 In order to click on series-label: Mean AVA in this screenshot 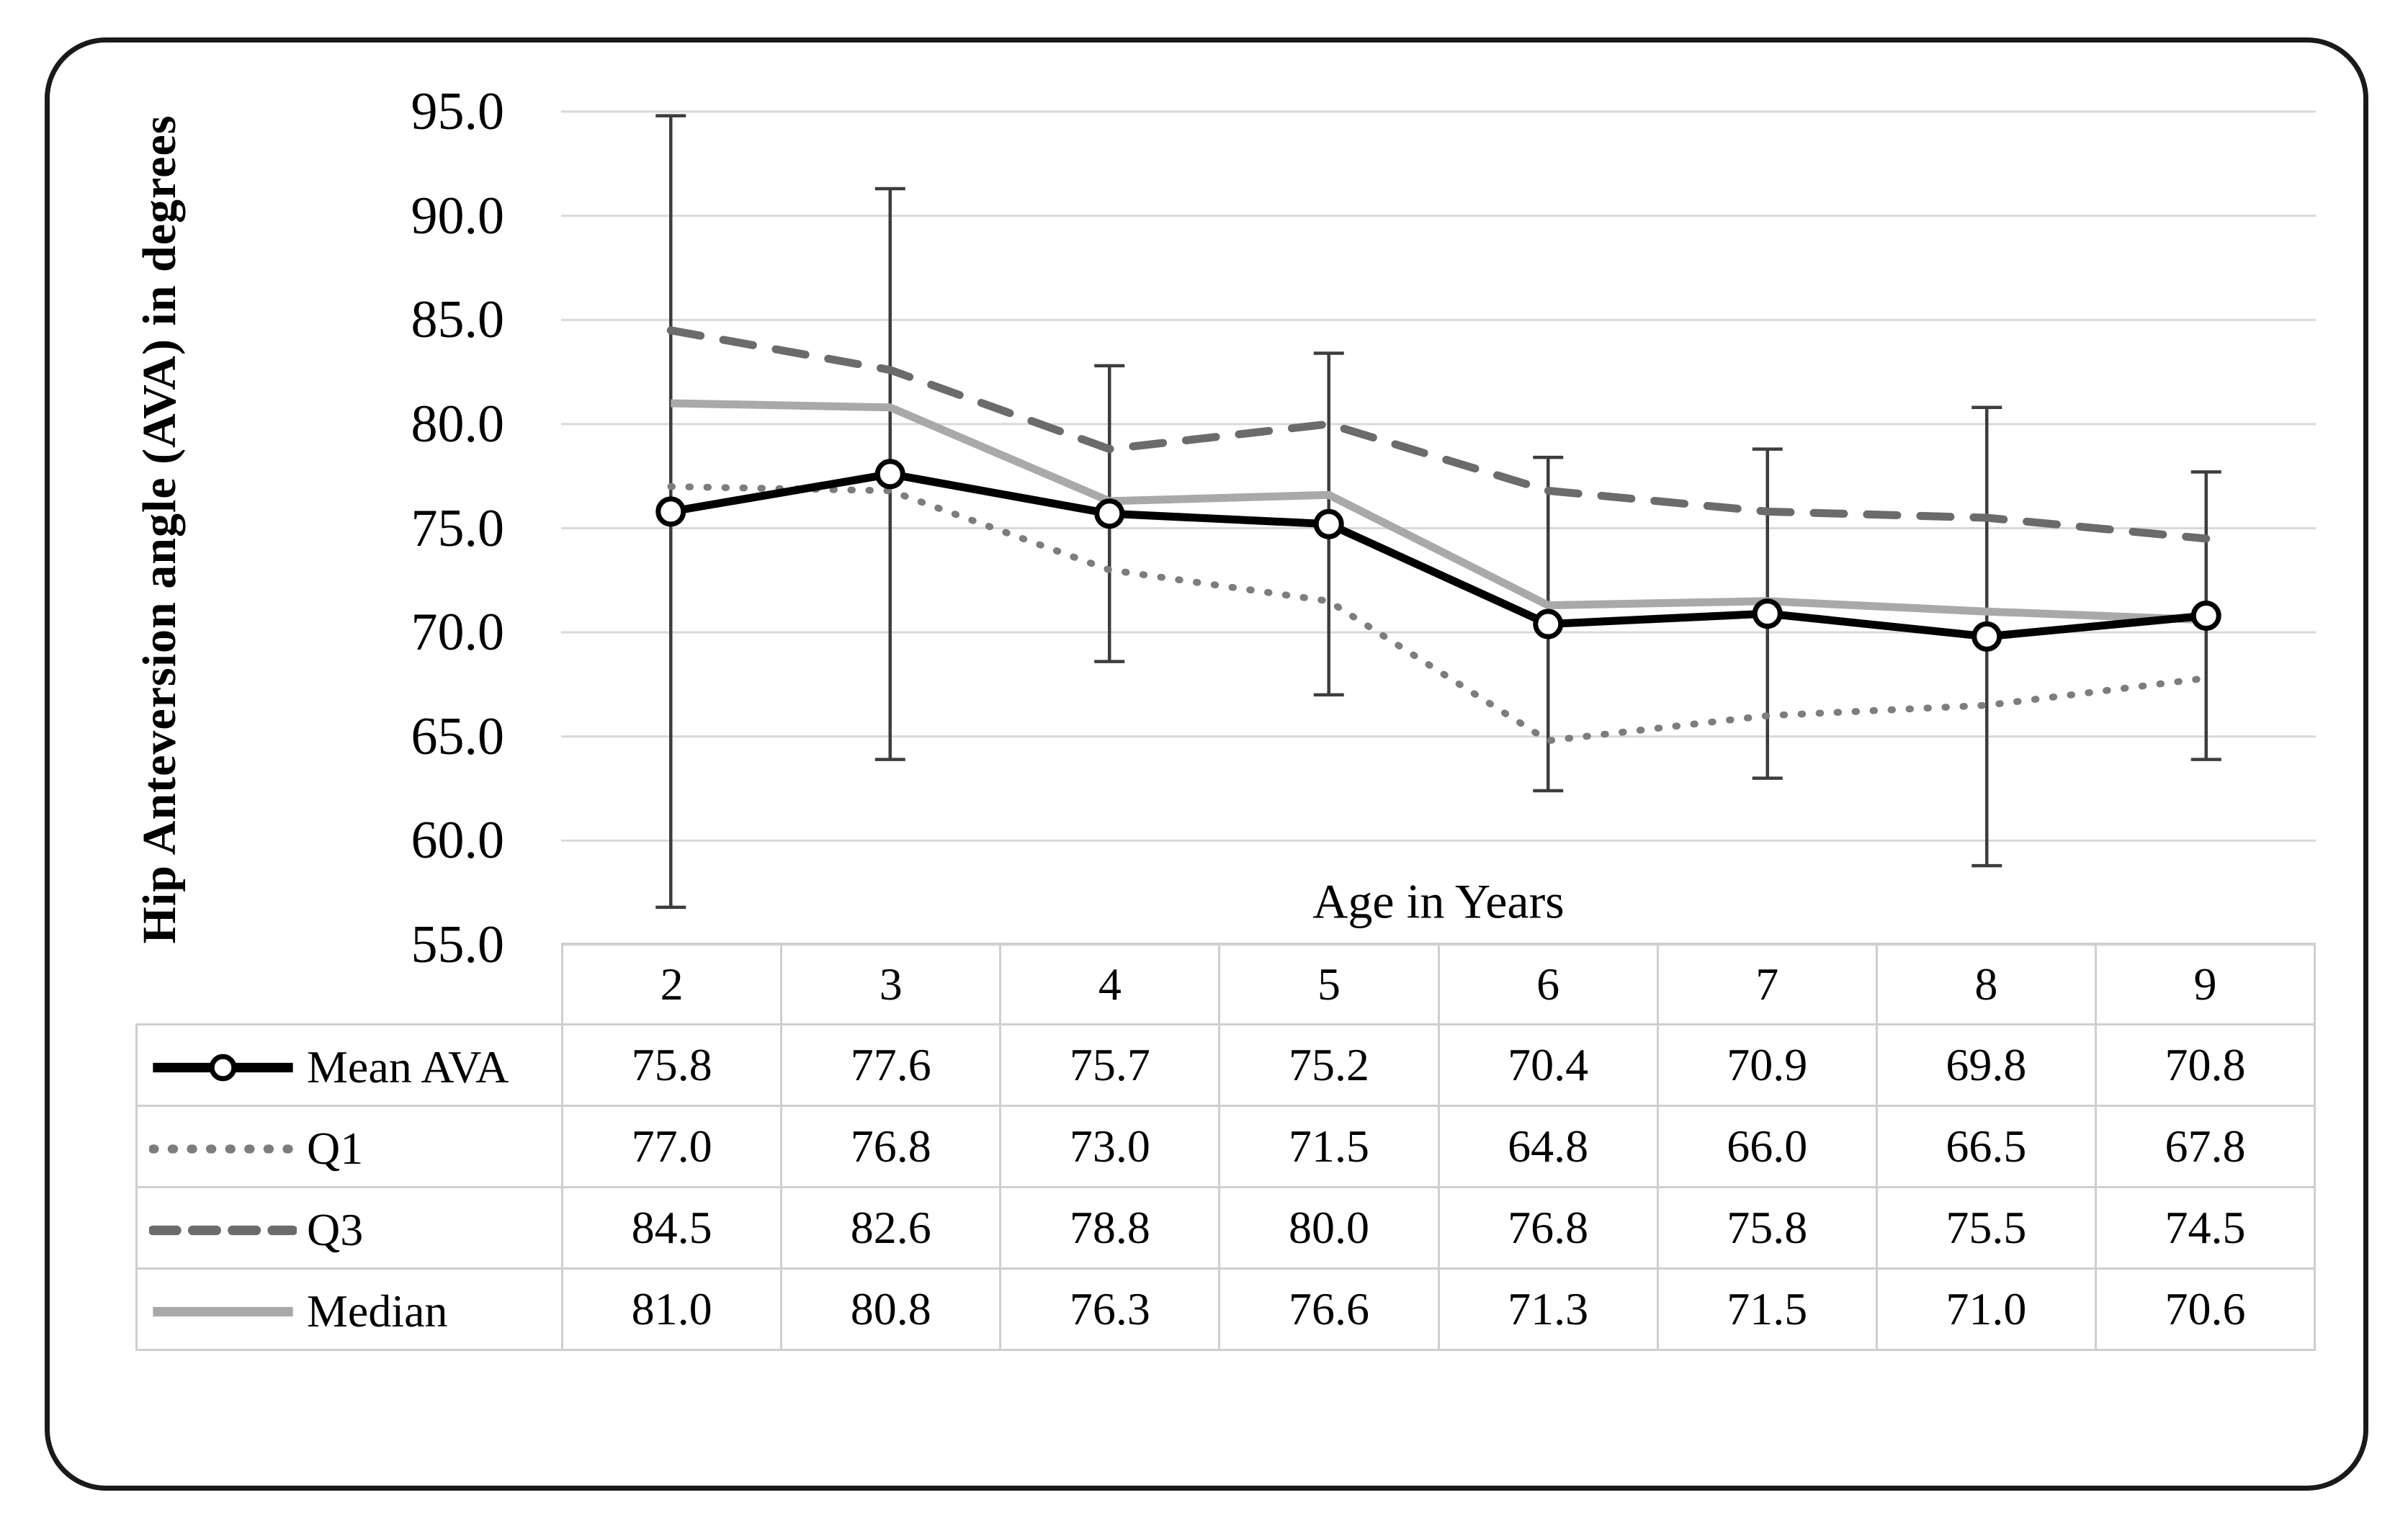, I will do `click(408, 1067)`.